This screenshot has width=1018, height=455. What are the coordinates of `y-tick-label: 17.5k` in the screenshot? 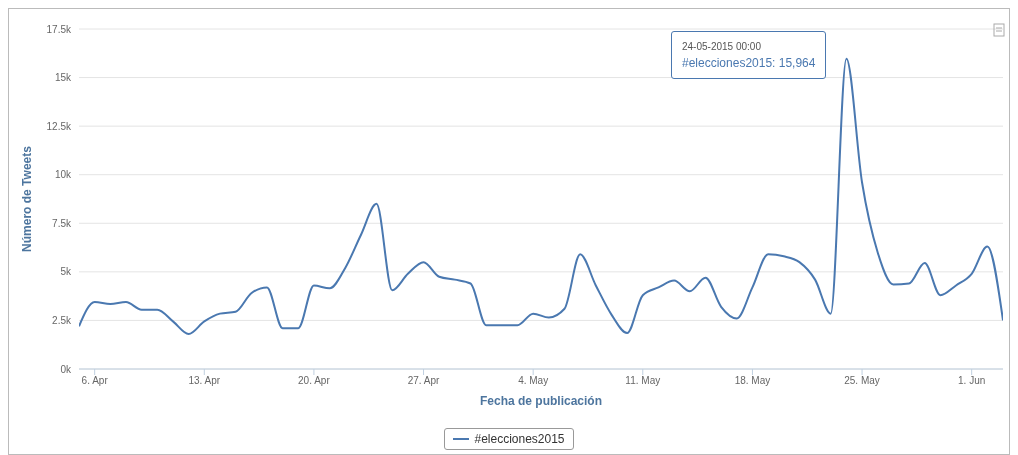 It's located at (59, 29).